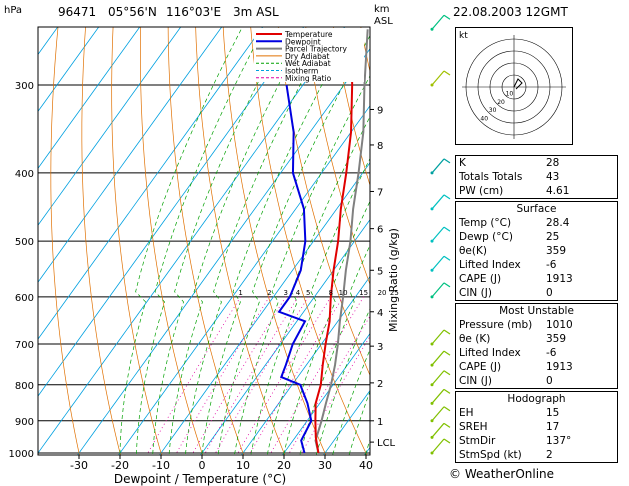 The height and width of the screenshot is (486, 629). Describe the element at coordinates (382, 293) in the screenshot. I see `mixing-ratio-label: 20` at that location.